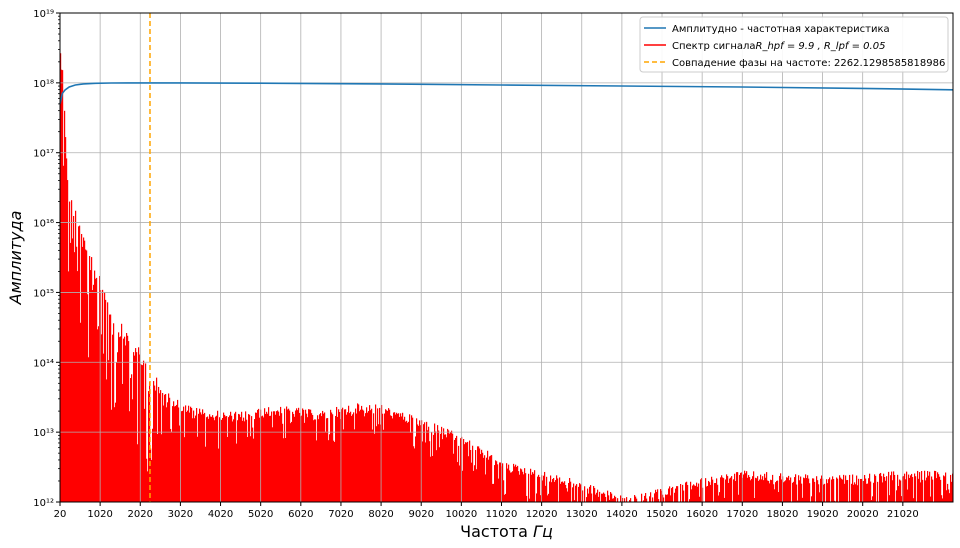 The image size is (960, 548). Describe the element at coordinates (542, 514) in the screenshot. I see `x-tick-label: 12020` at that location.